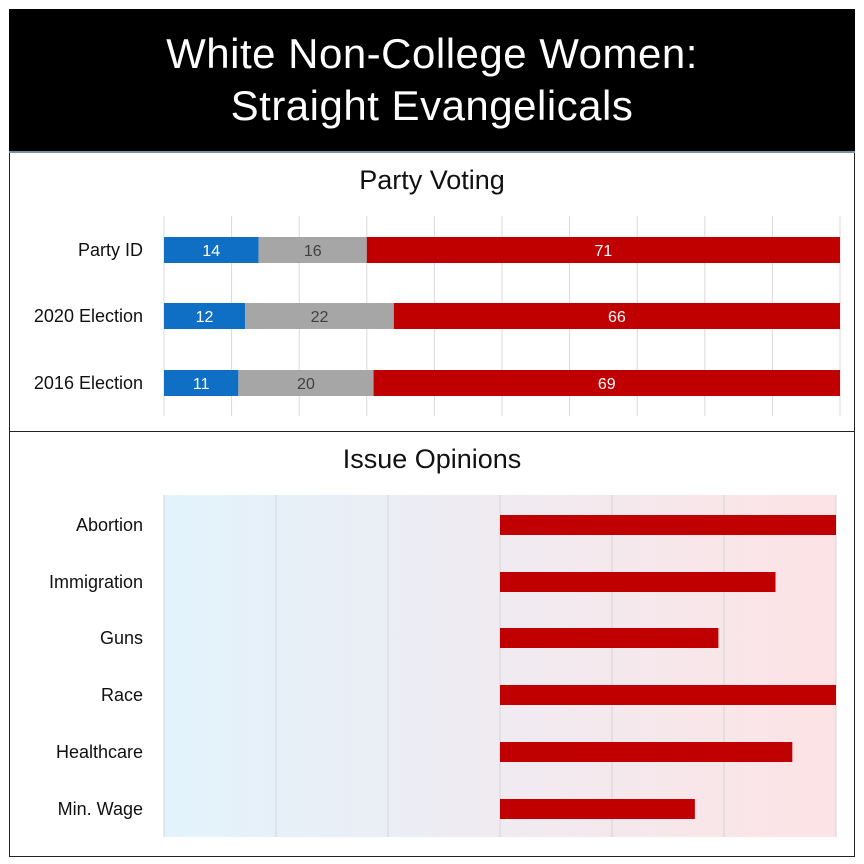  I want to click on party-voting-title: Party Voting, so click(432, 180).